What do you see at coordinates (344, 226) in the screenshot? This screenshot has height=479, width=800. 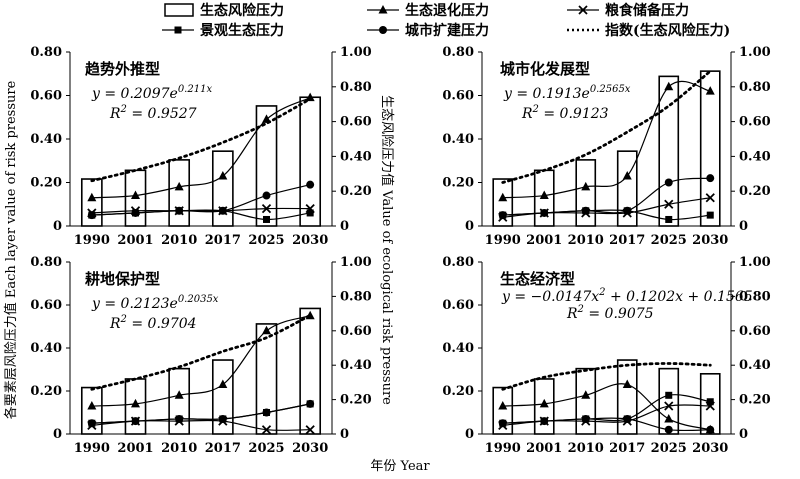 I see `right-tick-label: 0` at bounding box center [344, 226].